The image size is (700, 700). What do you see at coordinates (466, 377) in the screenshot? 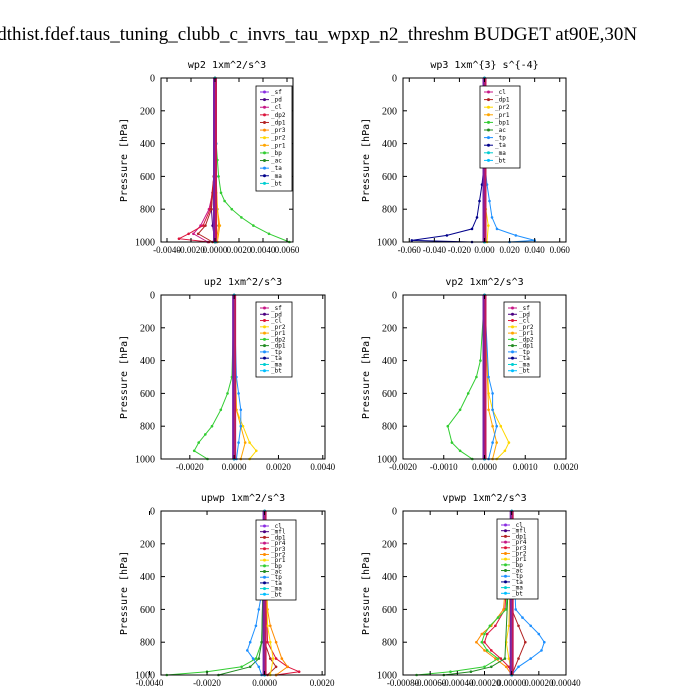
I see `series-line-_dp2` at bounding box center [466, 377].